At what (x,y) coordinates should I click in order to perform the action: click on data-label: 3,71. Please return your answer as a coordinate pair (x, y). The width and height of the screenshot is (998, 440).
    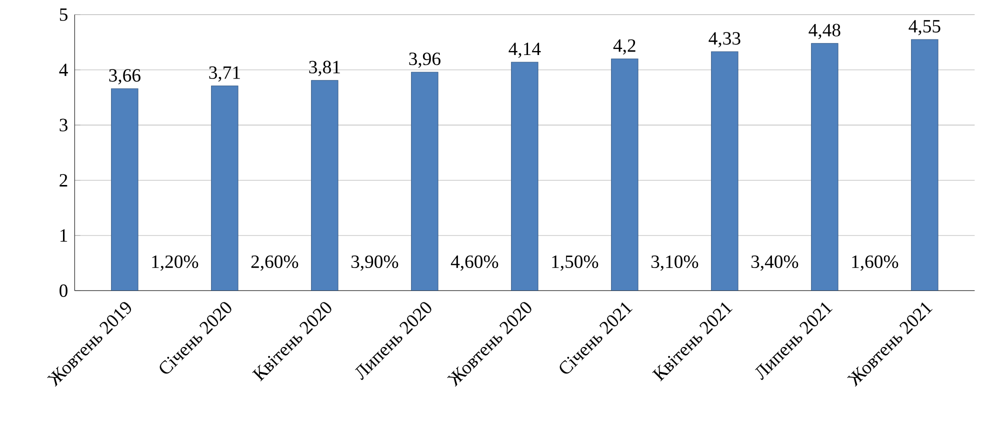
    Looking at the image, I should click on (224, 74).